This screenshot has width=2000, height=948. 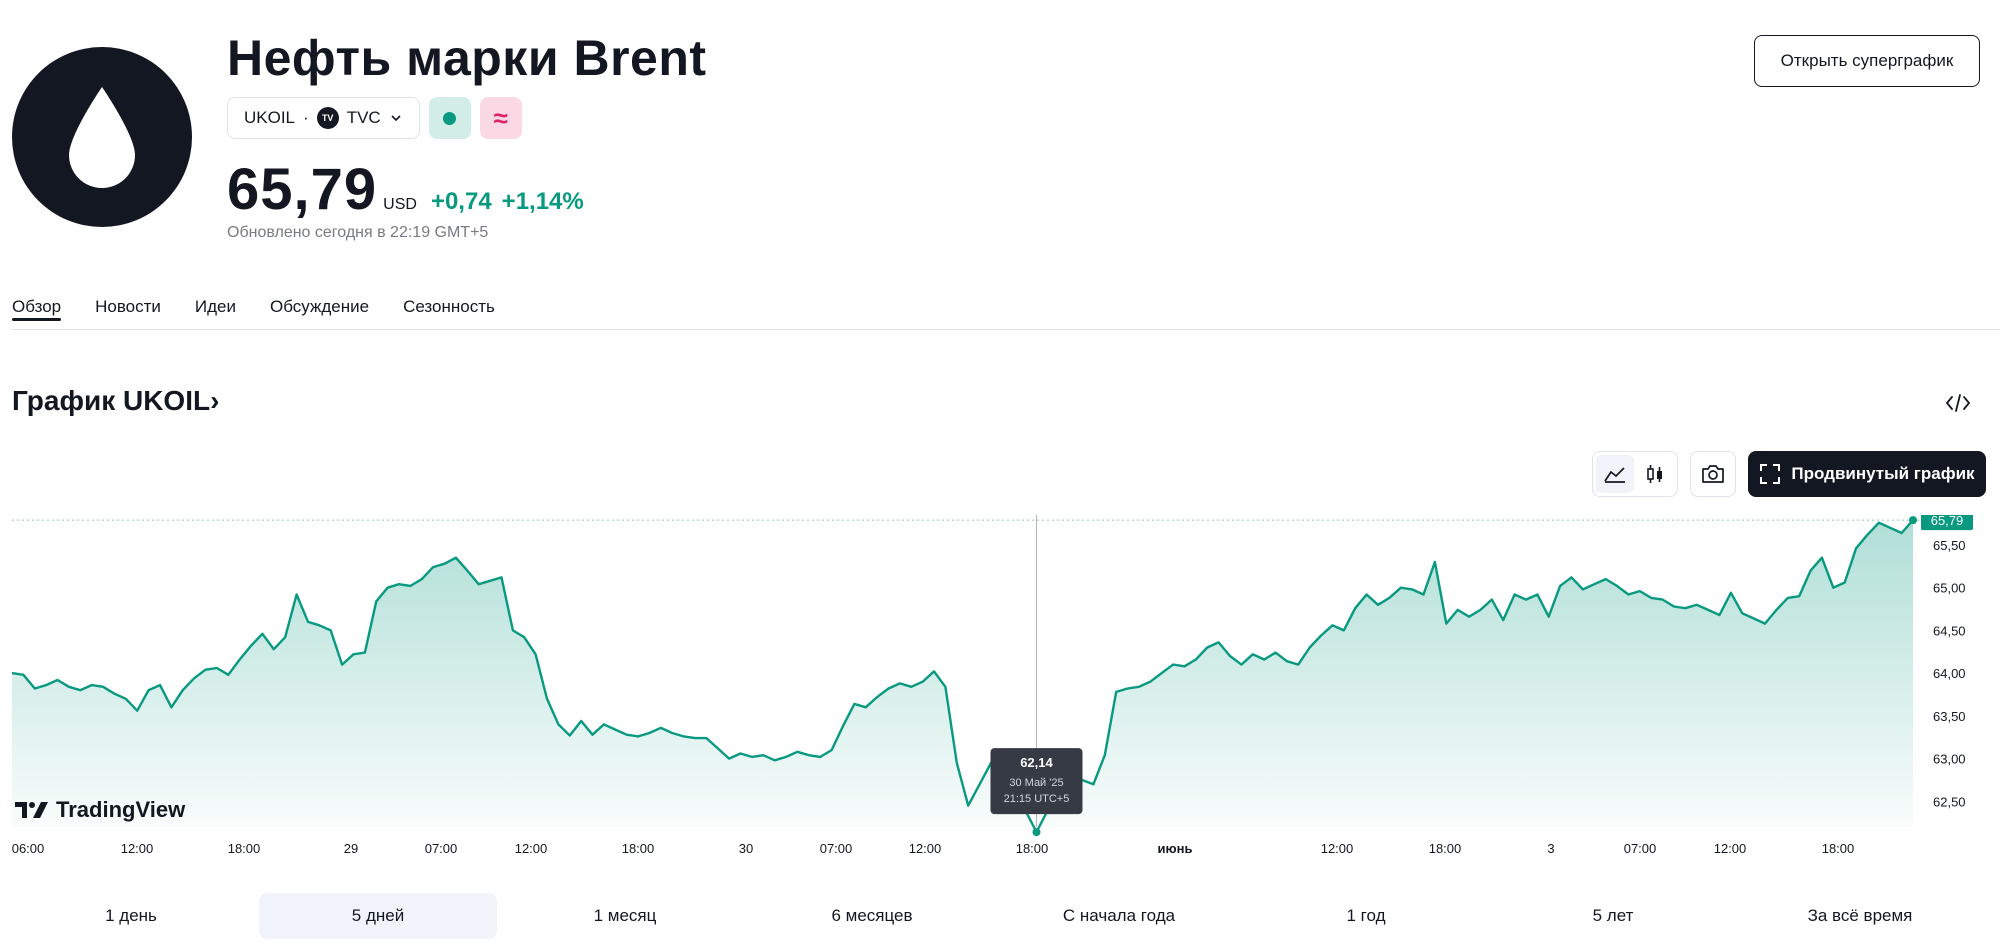 What do you see at coordinates (1037, 799) in the screenshot?
I see `tooltip-time: 21:15 UTC+5` at bounding box center [1037, 799].